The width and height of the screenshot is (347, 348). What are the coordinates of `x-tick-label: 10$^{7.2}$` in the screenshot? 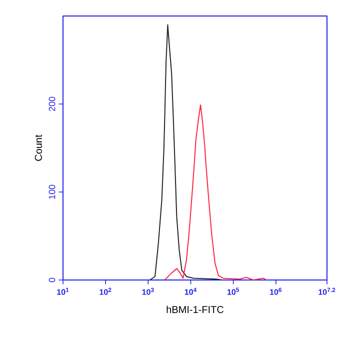 It's located at (327, 291).